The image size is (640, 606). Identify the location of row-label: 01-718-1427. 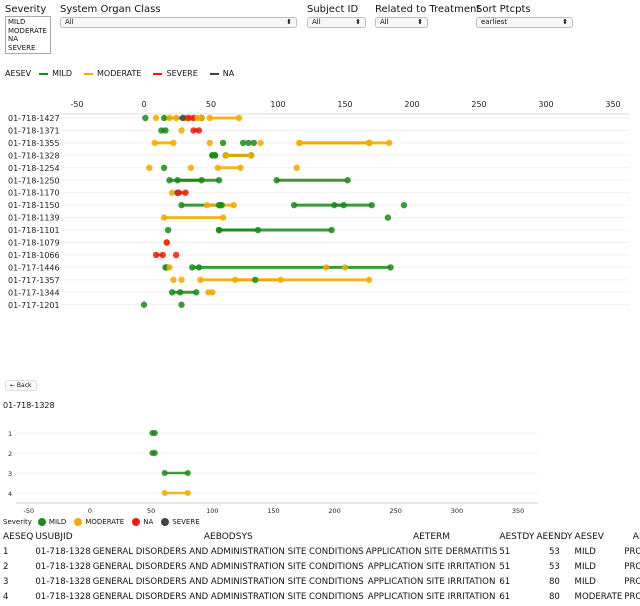
(34, 118).